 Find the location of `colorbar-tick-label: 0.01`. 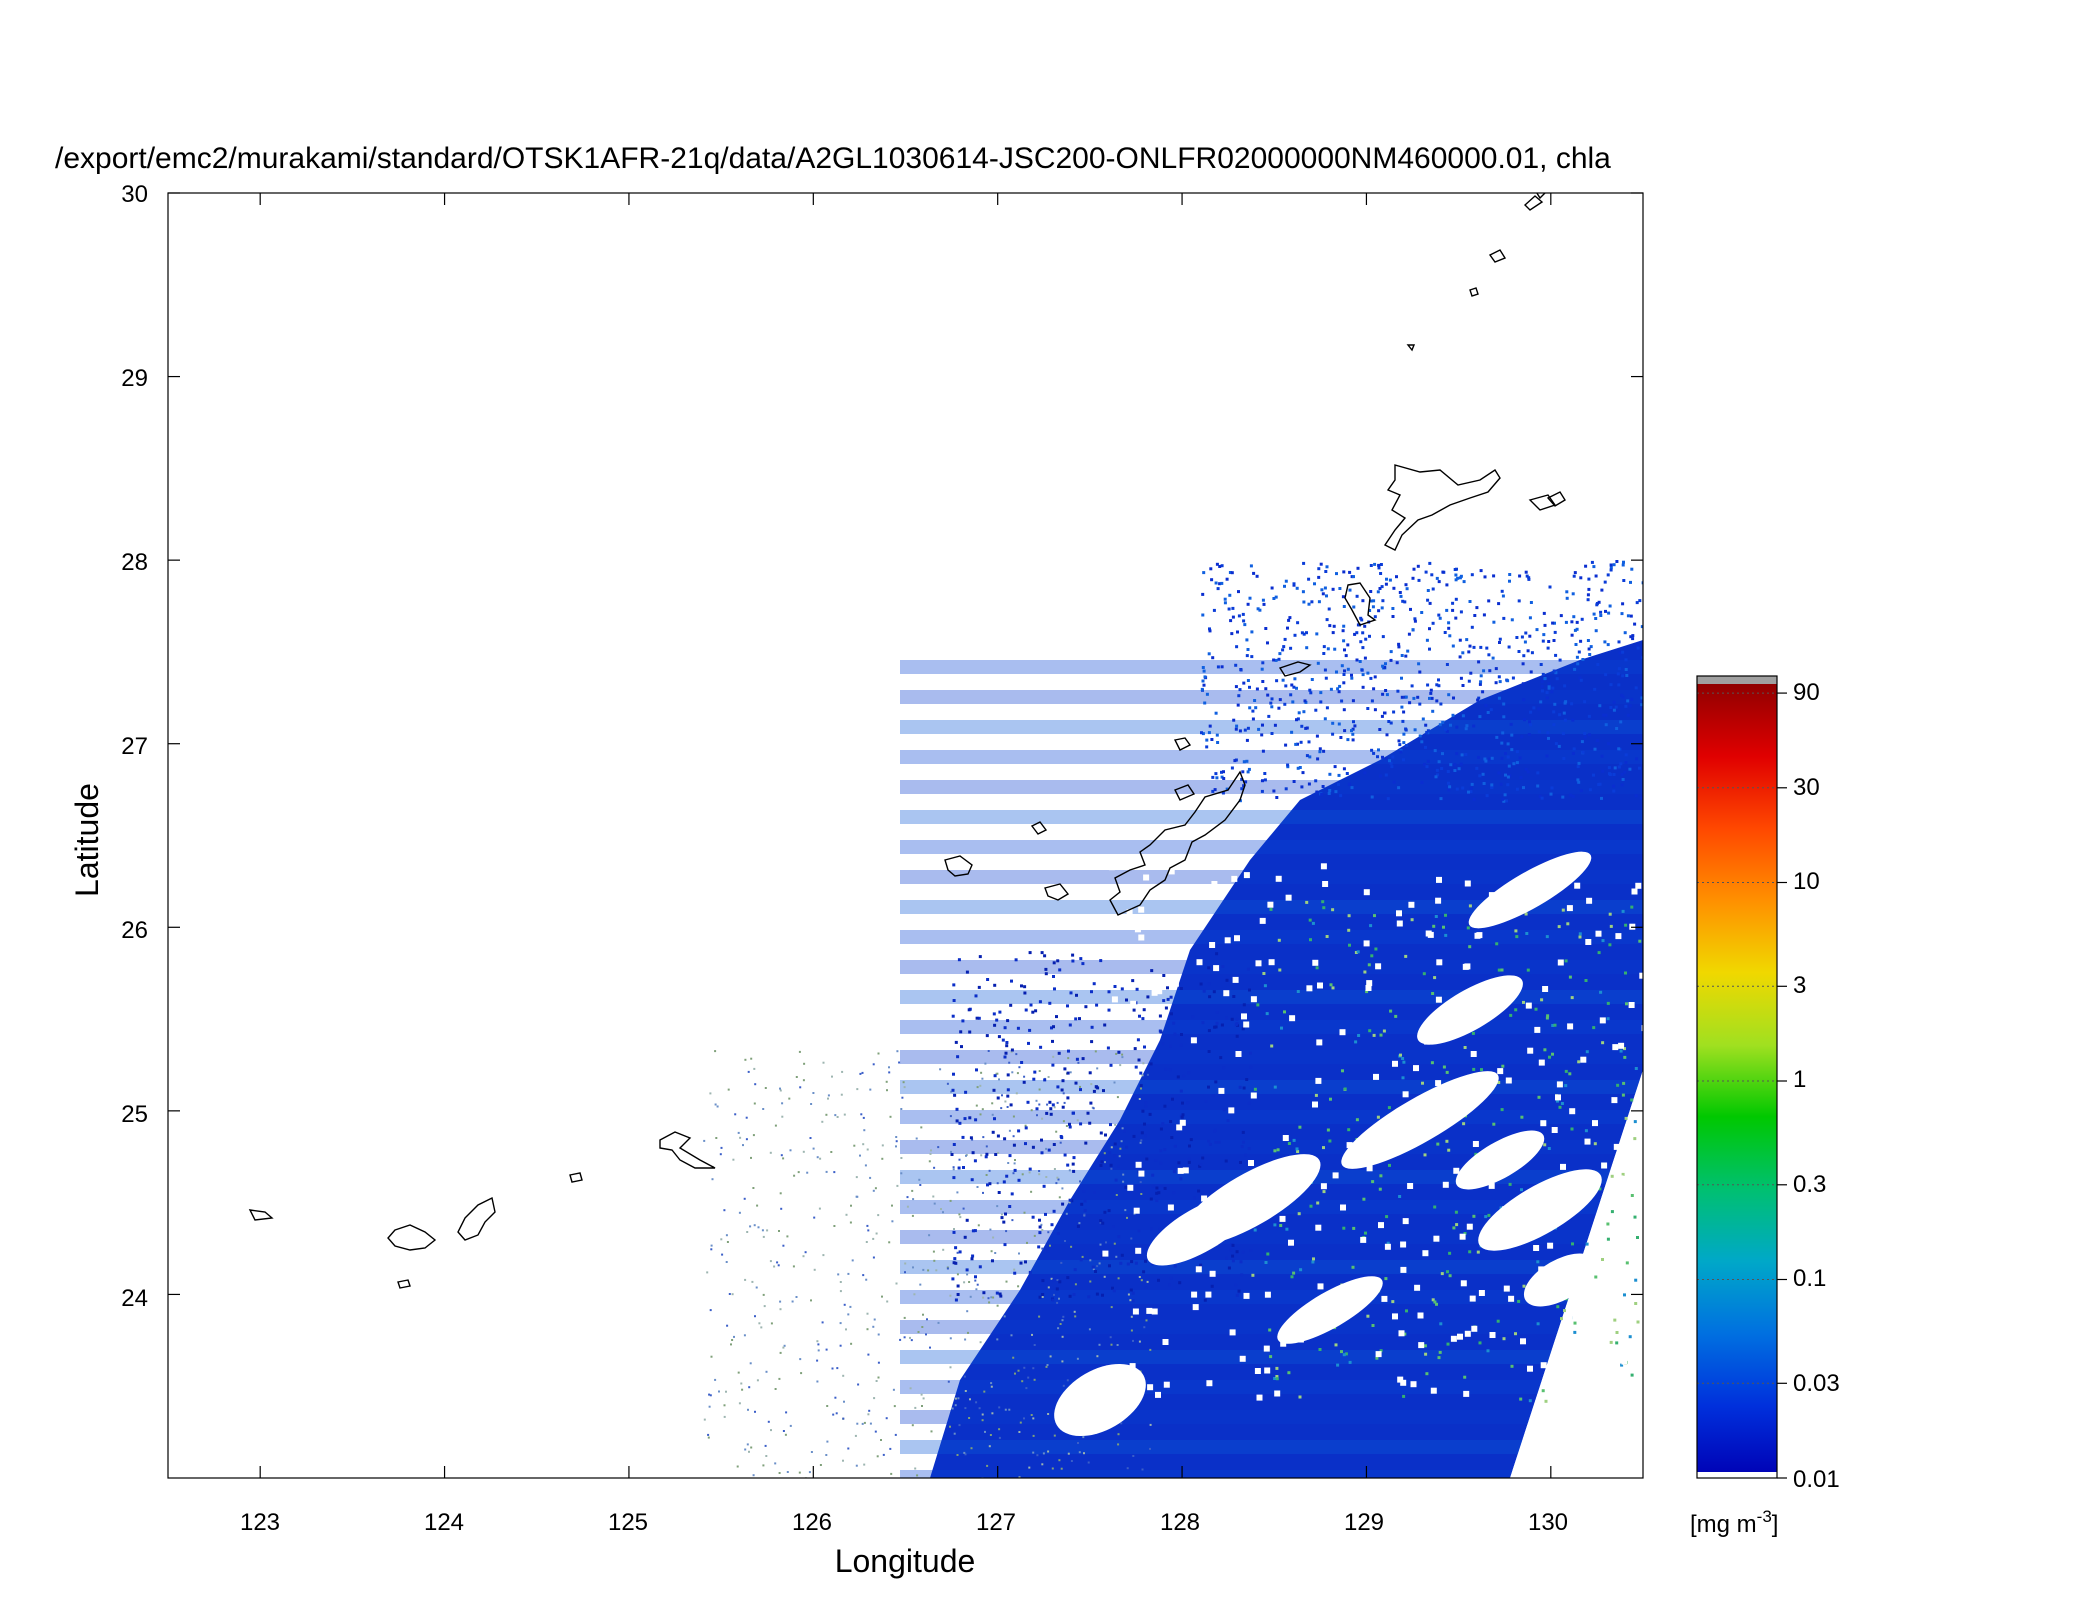

colorbar-tick-label: 0.01 is located at coordinates (1816, 1479).